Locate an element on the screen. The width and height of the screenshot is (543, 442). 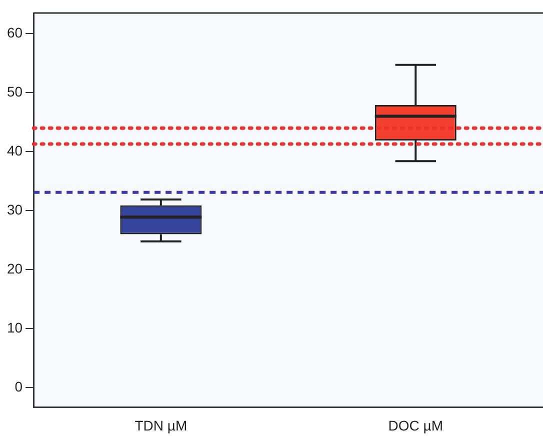
y-tick-label: 60 is located at coordinates (14, 32).